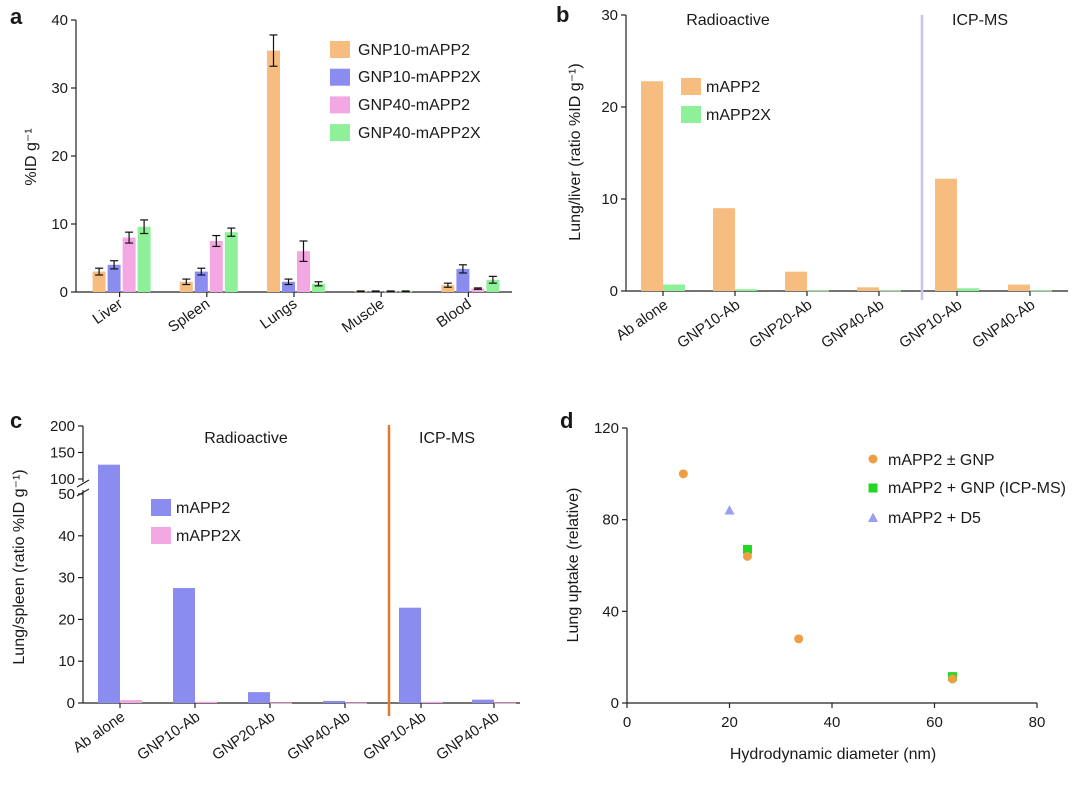 The height and width of the screenshot is (790, 1080). What do you see at coordinates (832, 722) in the screenshot?
I see `panel-d-x-tick-label: 40` at bounding box center [832, 722].